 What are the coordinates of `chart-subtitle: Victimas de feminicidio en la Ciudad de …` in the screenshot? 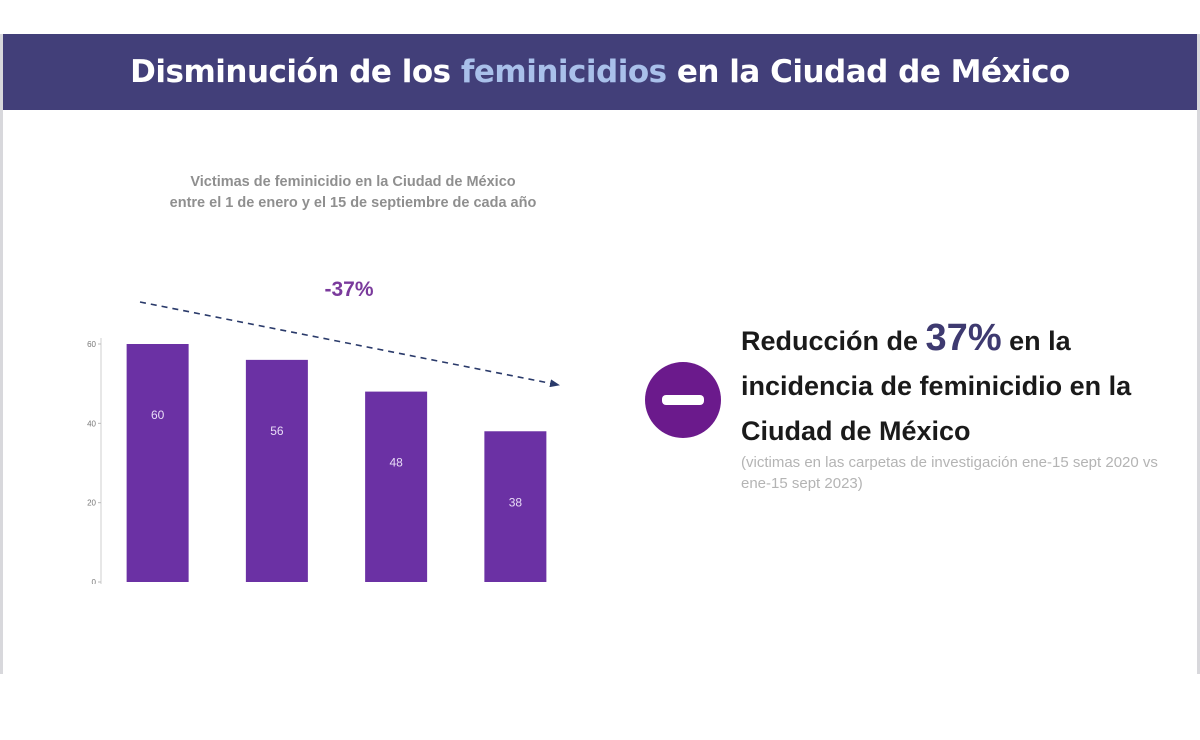 It's located at (353, 193).